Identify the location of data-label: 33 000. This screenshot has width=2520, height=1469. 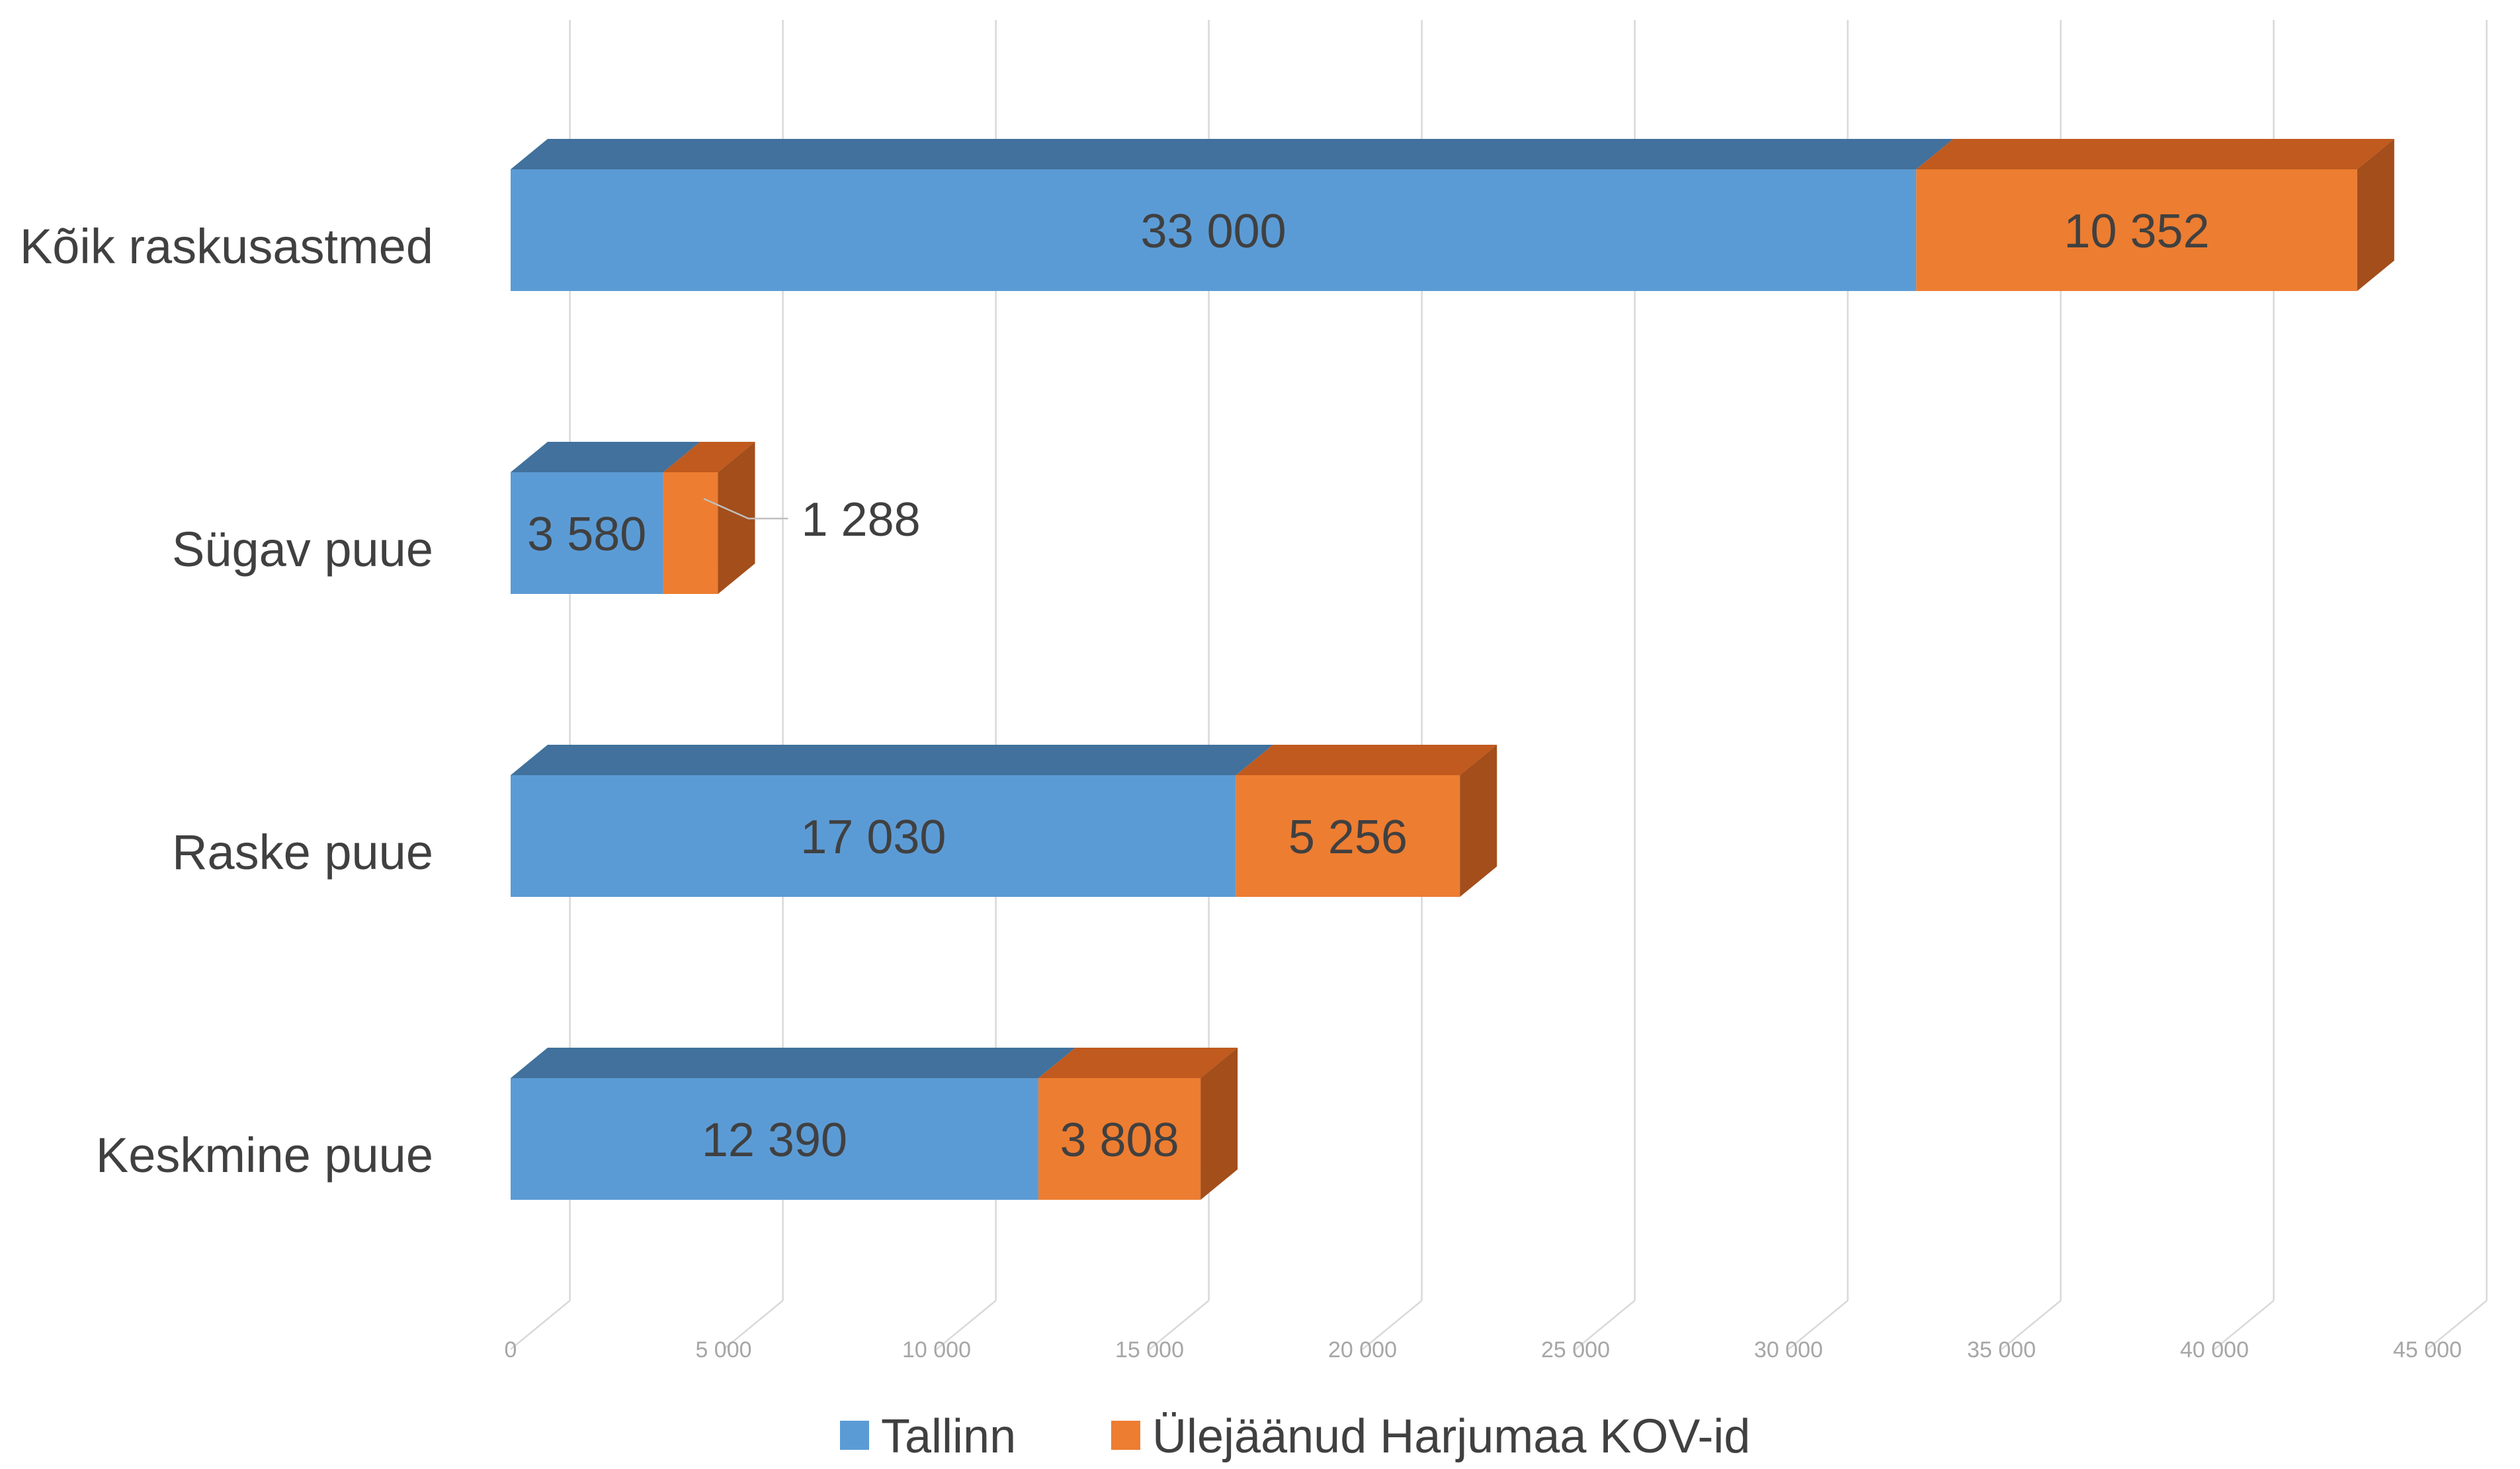
(1213, 231).